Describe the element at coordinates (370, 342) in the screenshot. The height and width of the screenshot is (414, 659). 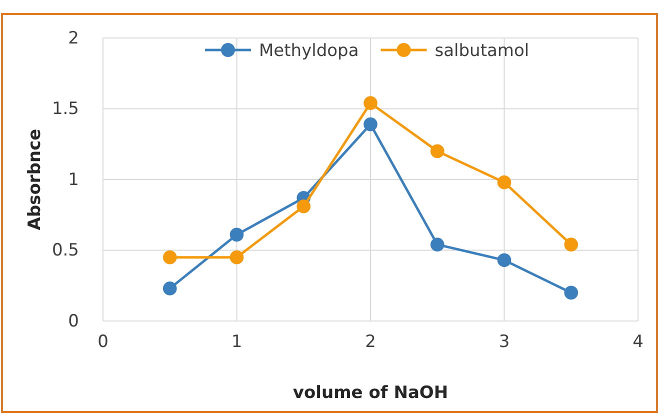
I see `x-tick-label: 2` at that location.